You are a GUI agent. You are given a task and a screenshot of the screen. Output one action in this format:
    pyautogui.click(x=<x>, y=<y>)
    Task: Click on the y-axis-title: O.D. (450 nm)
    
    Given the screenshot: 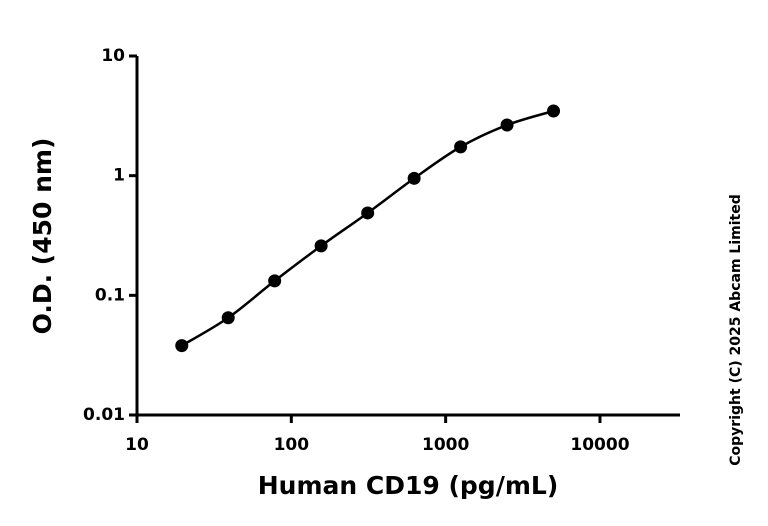 What is the action you would take?
    pyautogui.click(x=42, y=236)
    